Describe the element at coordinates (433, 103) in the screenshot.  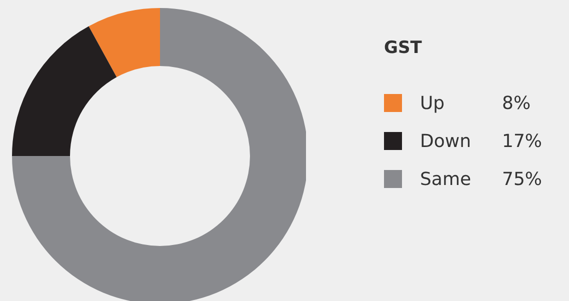
I see `legend-label: Up` at that location.